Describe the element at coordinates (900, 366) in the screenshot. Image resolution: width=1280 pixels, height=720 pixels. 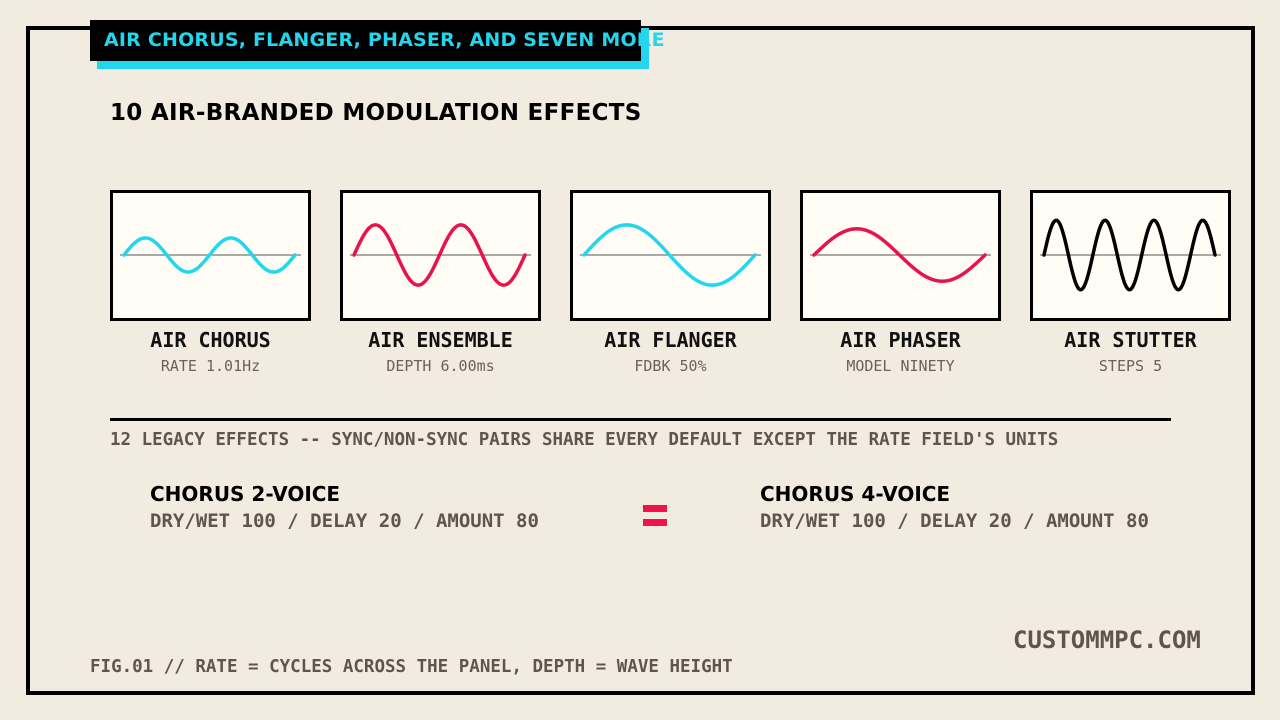
I see `effect-parameter: MODEL NINETY` at that location.